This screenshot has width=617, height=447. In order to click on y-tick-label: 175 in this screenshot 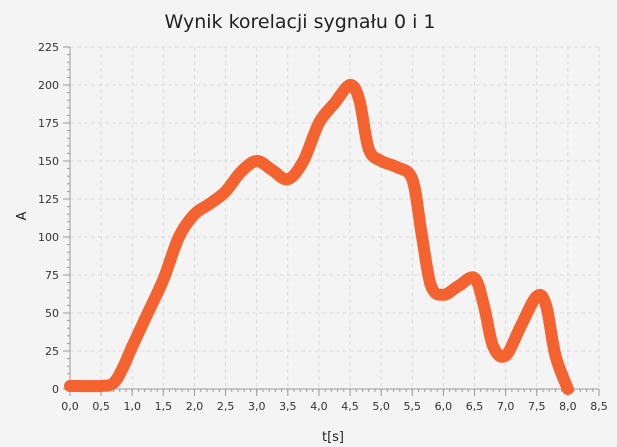, I will do `click(48, 123)`.